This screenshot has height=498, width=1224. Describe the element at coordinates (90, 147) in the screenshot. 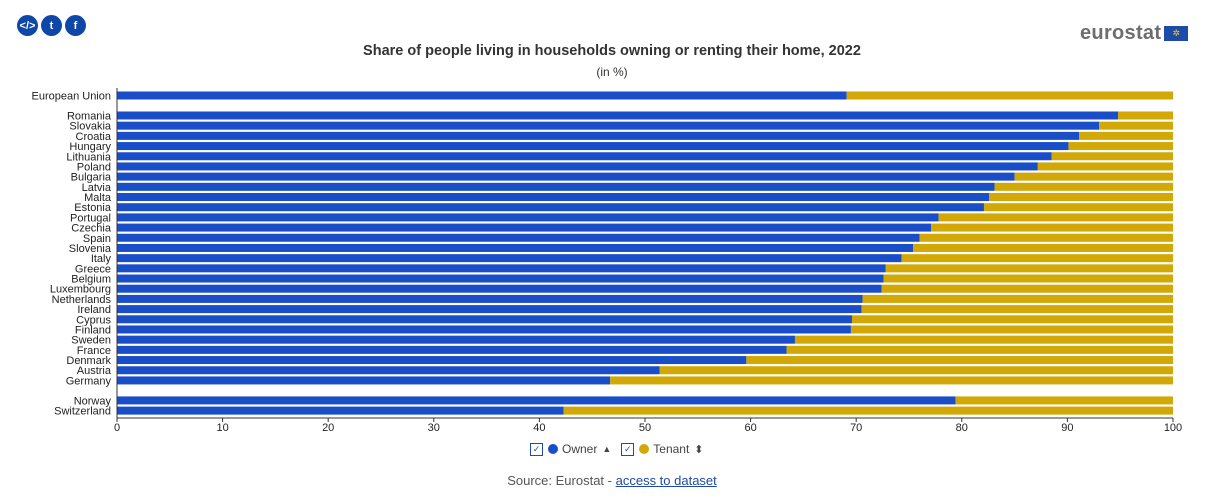

I see `category-label: Hungary` at that location.